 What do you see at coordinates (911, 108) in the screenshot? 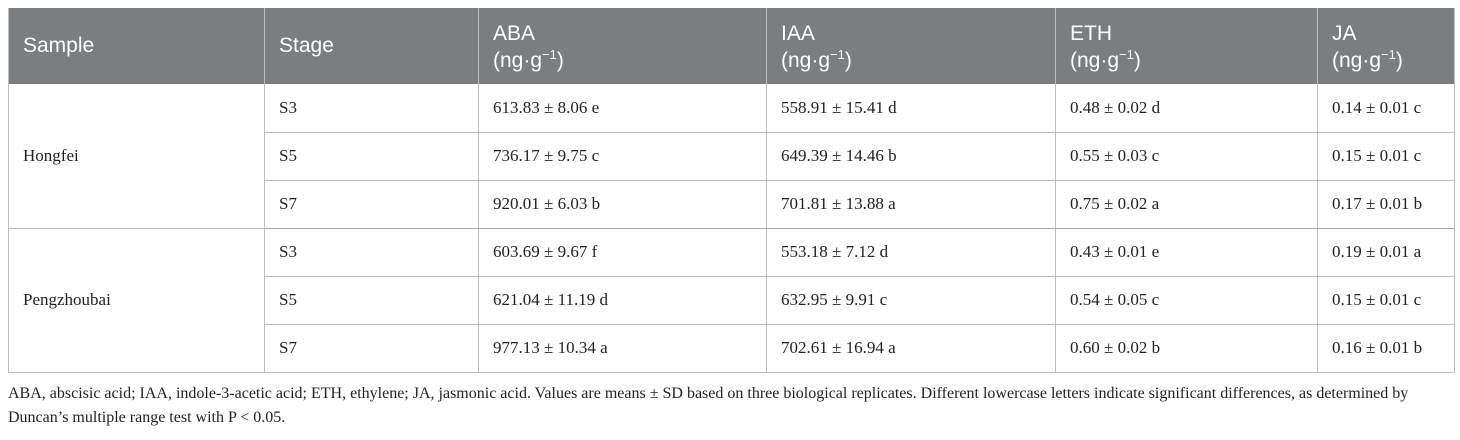
I see `iaa-cell: 558.91 ± 15.41 d` at bounding box center [911, 108].